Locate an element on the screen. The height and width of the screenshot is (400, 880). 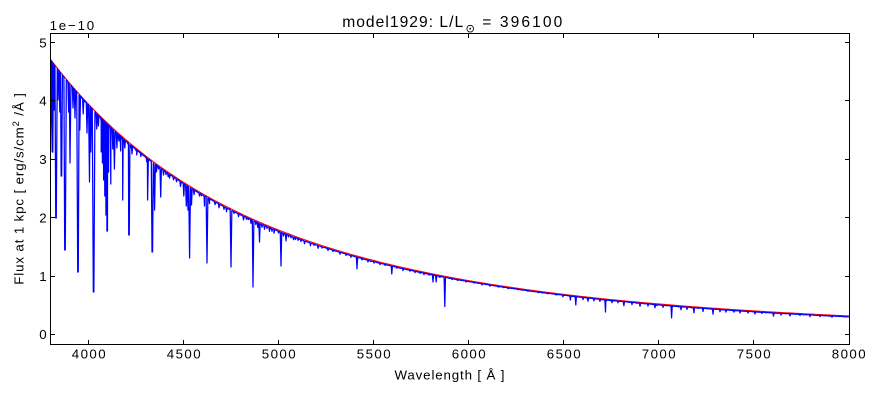
svg-text: 6500 is located at coordinates (564, 353).